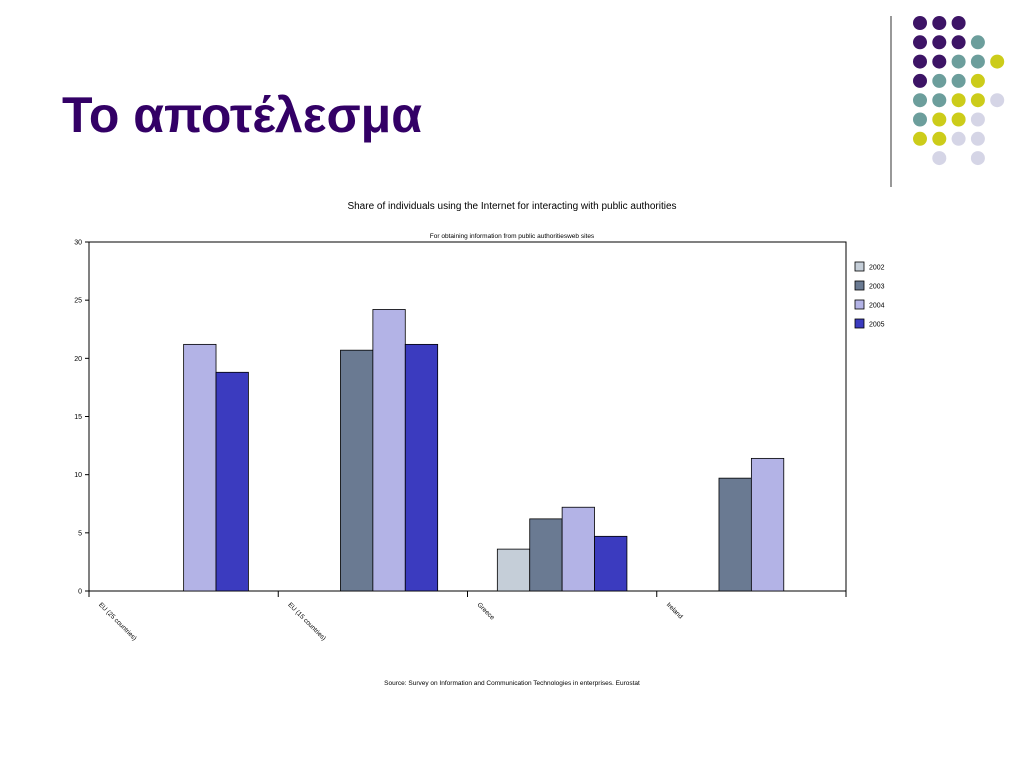 This screenshot has height=768, width=1024. What do you see at coordinates (117, 621) in the screenshot?
I see `x-tick-label: EU (25 countries)` at bounding box center [117, 621].